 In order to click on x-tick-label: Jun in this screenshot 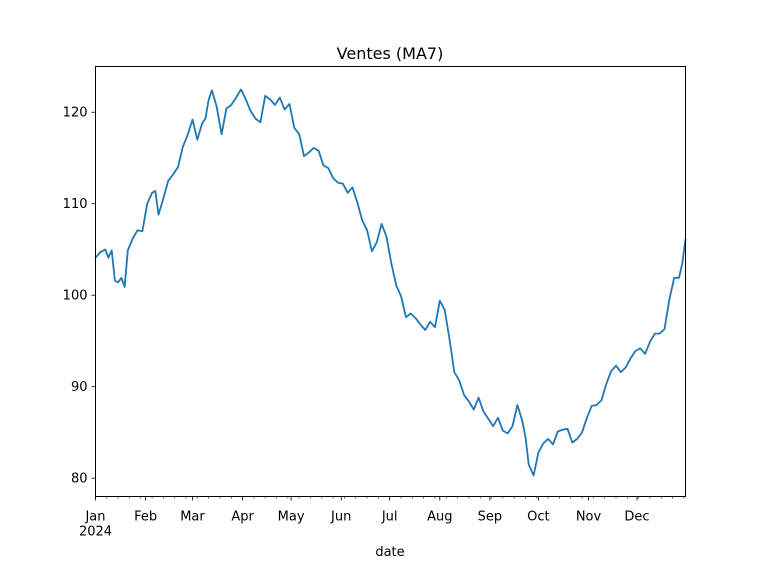, I will do `click(340, 517)`.